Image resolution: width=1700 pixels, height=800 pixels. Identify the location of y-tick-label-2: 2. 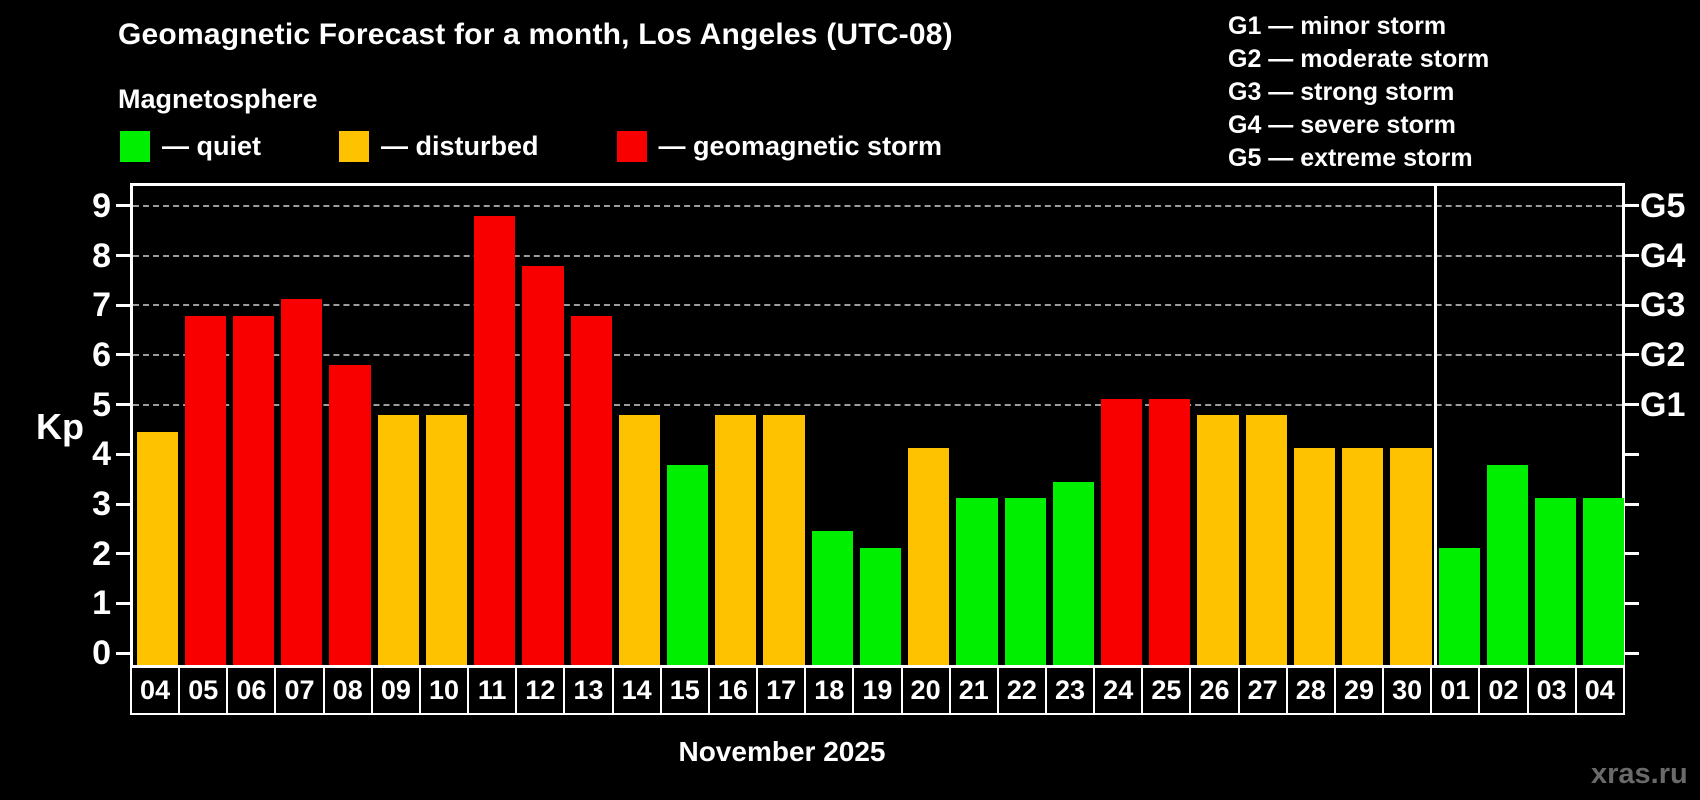
(101, 553).